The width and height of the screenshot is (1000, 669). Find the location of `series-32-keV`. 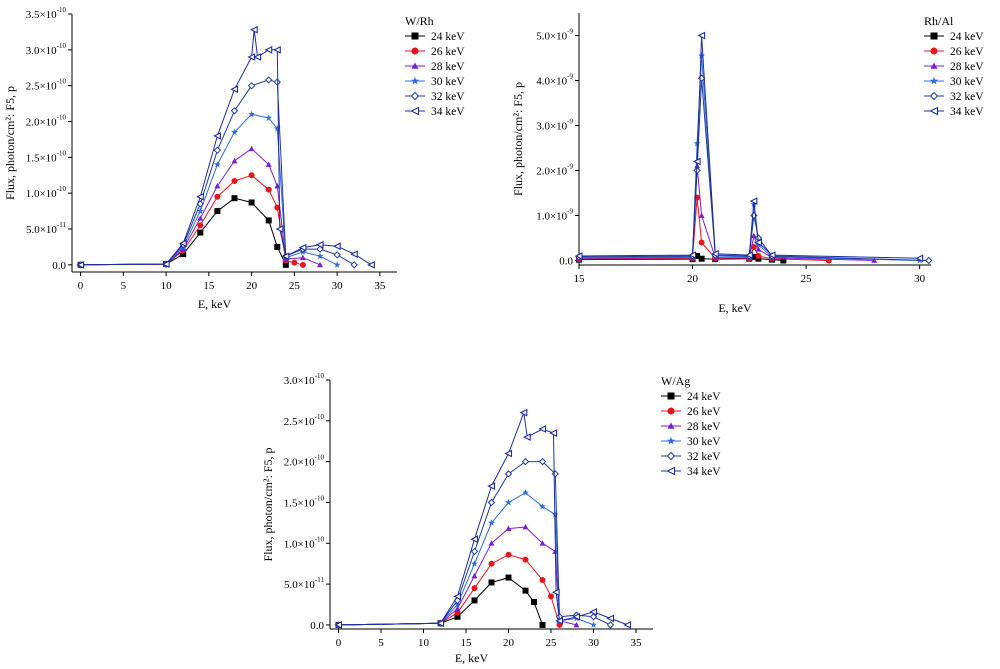

series-32-keV is located at coordinates (217, 172).